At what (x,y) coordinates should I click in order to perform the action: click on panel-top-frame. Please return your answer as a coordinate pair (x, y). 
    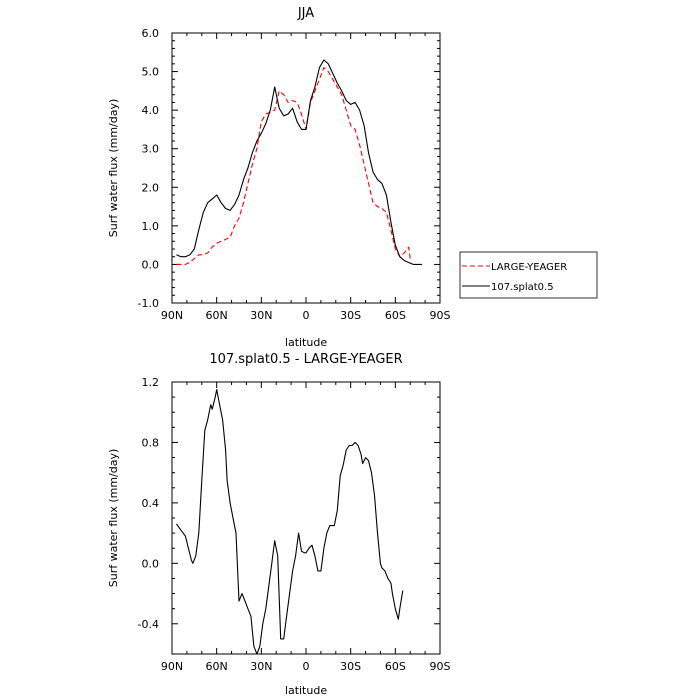
    Looking at the image, I should click on (306, 168).